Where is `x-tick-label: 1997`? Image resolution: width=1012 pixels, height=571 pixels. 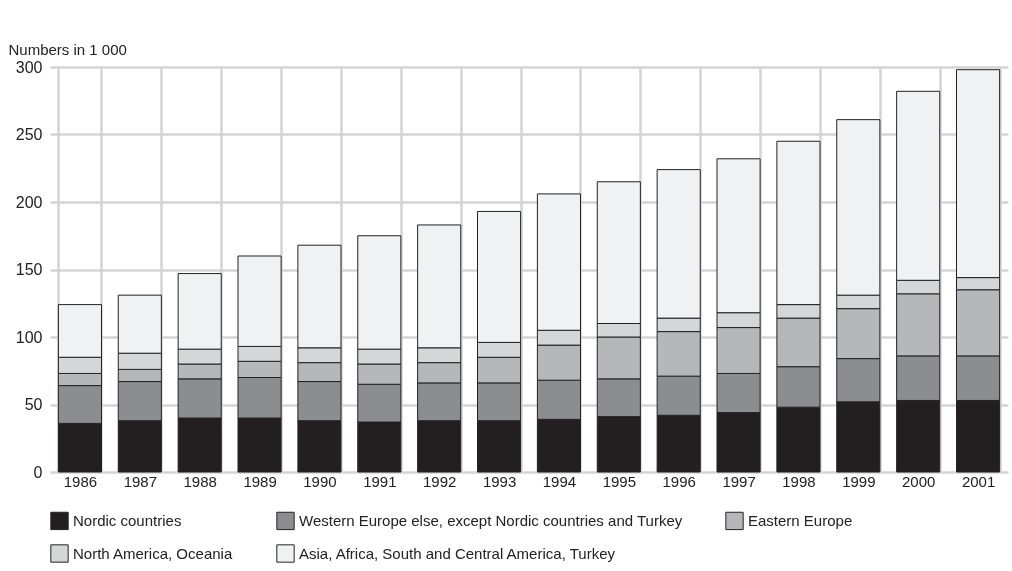
x-tick-label: 1997 is located at coordinates (739, 481).